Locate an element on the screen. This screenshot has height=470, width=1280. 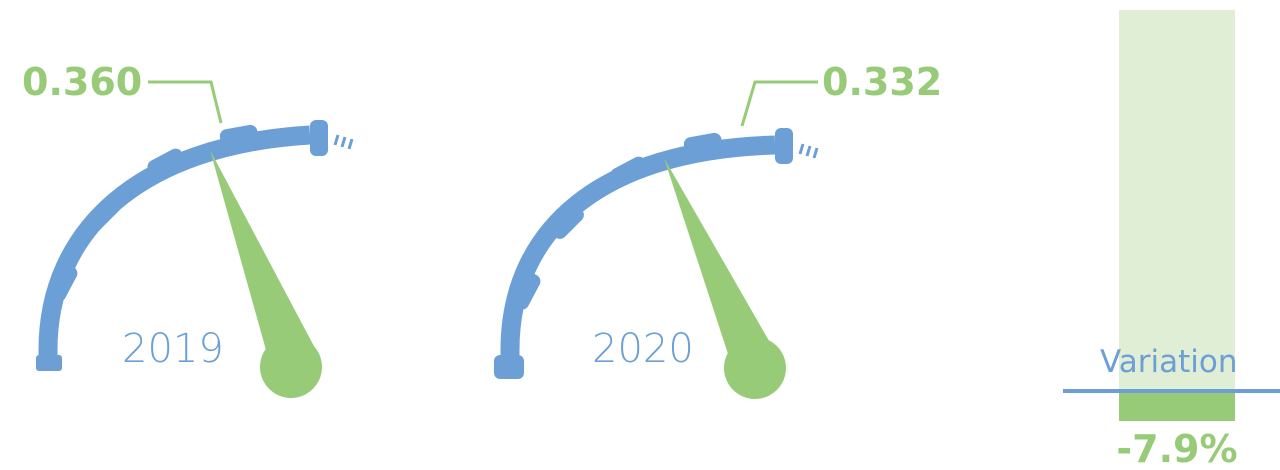
gauge-value-label: 0.332 is located at coordinates (882, 82).